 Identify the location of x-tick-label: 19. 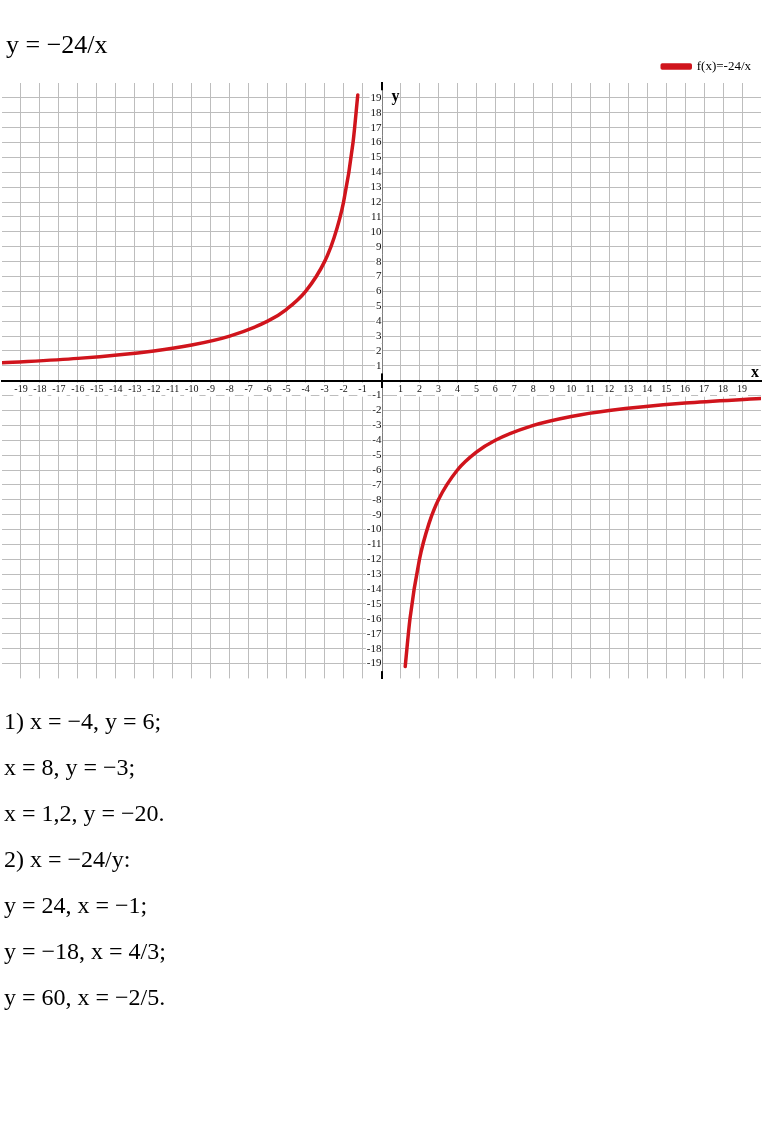
(742, 389).